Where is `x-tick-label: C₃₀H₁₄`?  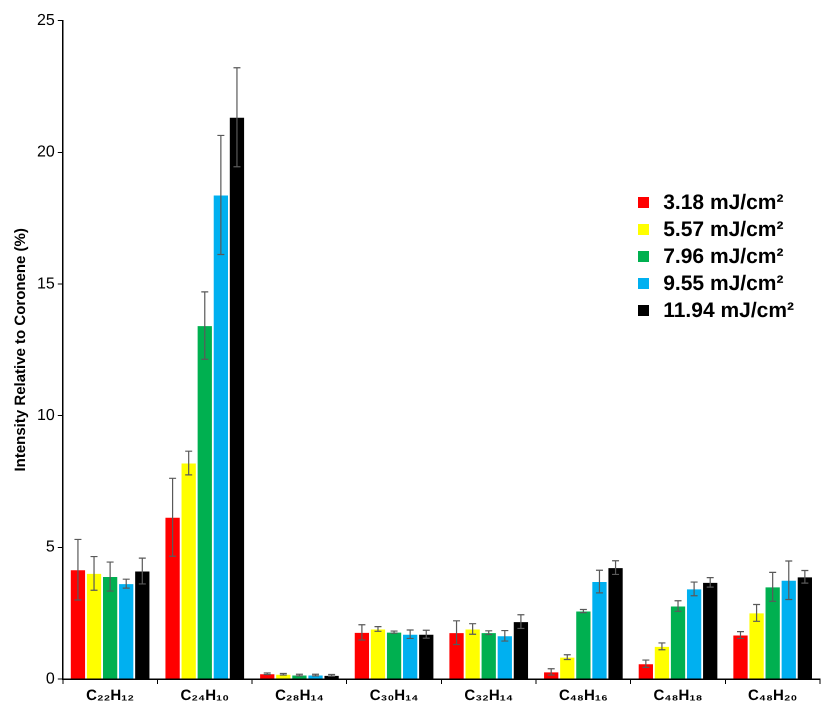
x-tick-label: C₃₀H₁₄ is located at coordinates (394, 695).